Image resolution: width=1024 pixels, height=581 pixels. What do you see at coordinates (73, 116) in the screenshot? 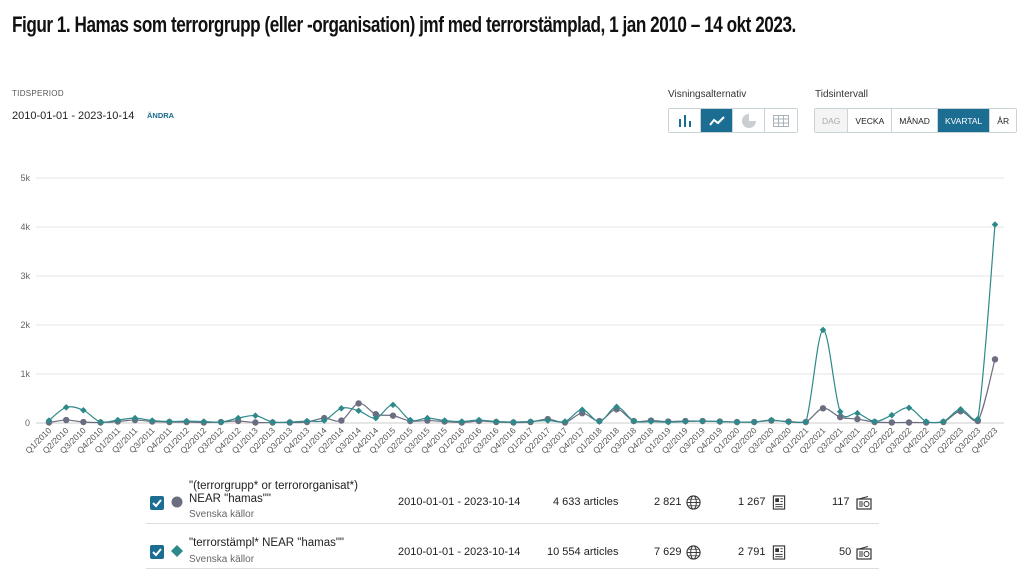
I see `period-value: 2010-01-01 - 2023-10-14` at bounding box center [73, 116].